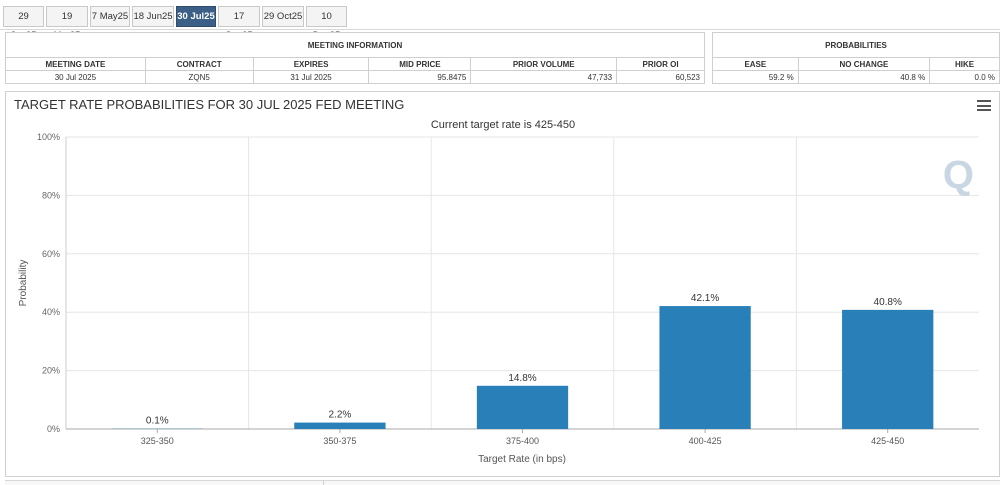  What do you see at coordinates (75, 77) in the screenshot?
I see `meeting-date-value: 30 Jul 2025` at bounding box center [75, 77].